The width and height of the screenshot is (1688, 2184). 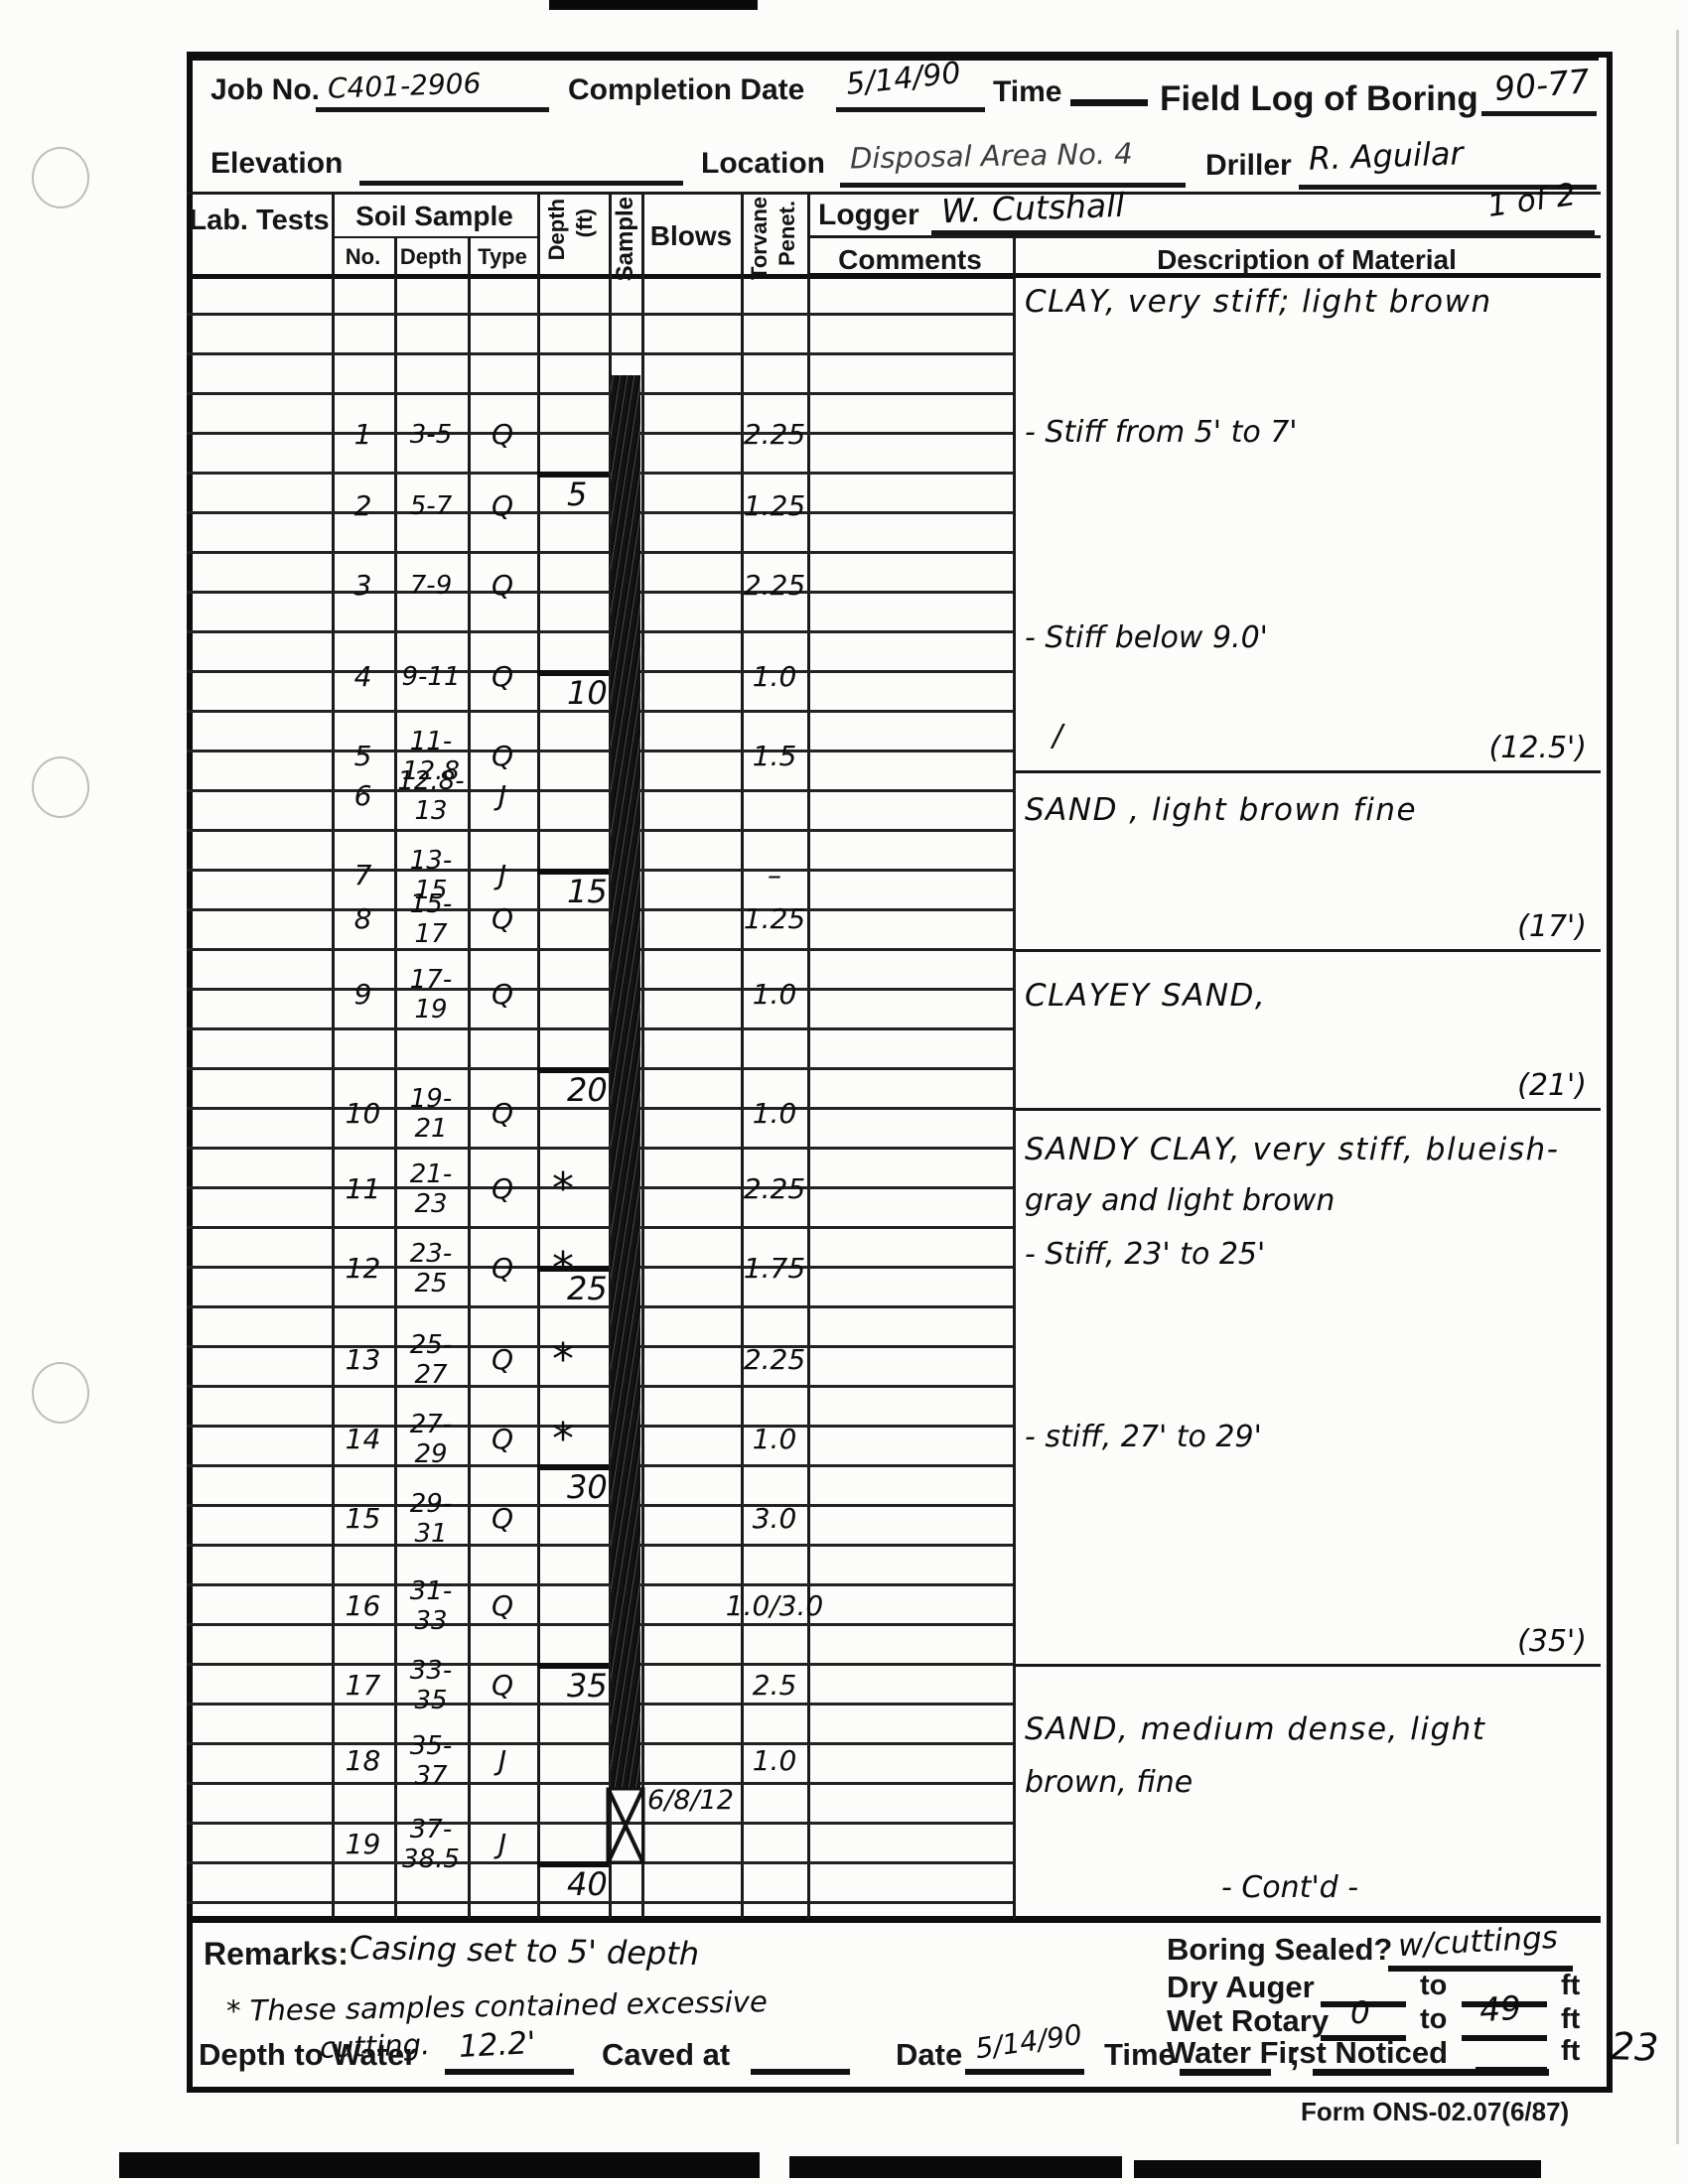 I want to click on job-no-underline, so click(x=432, y=92).